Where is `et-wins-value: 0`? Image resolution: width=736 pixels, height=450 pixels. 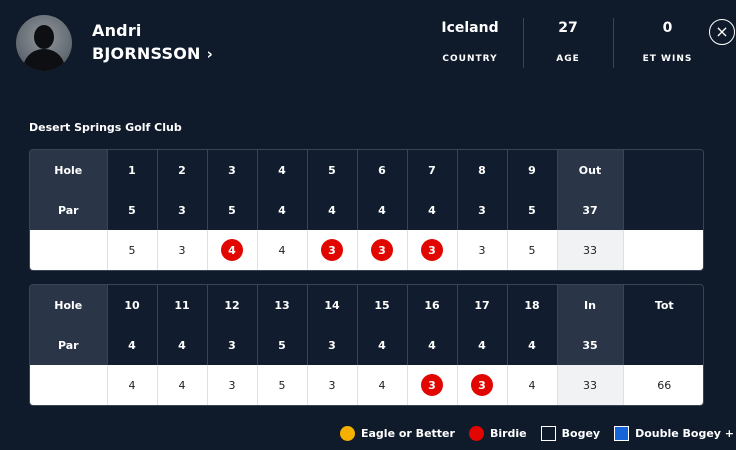
et-wins-value: 0 is located at coordinates (667, 28).